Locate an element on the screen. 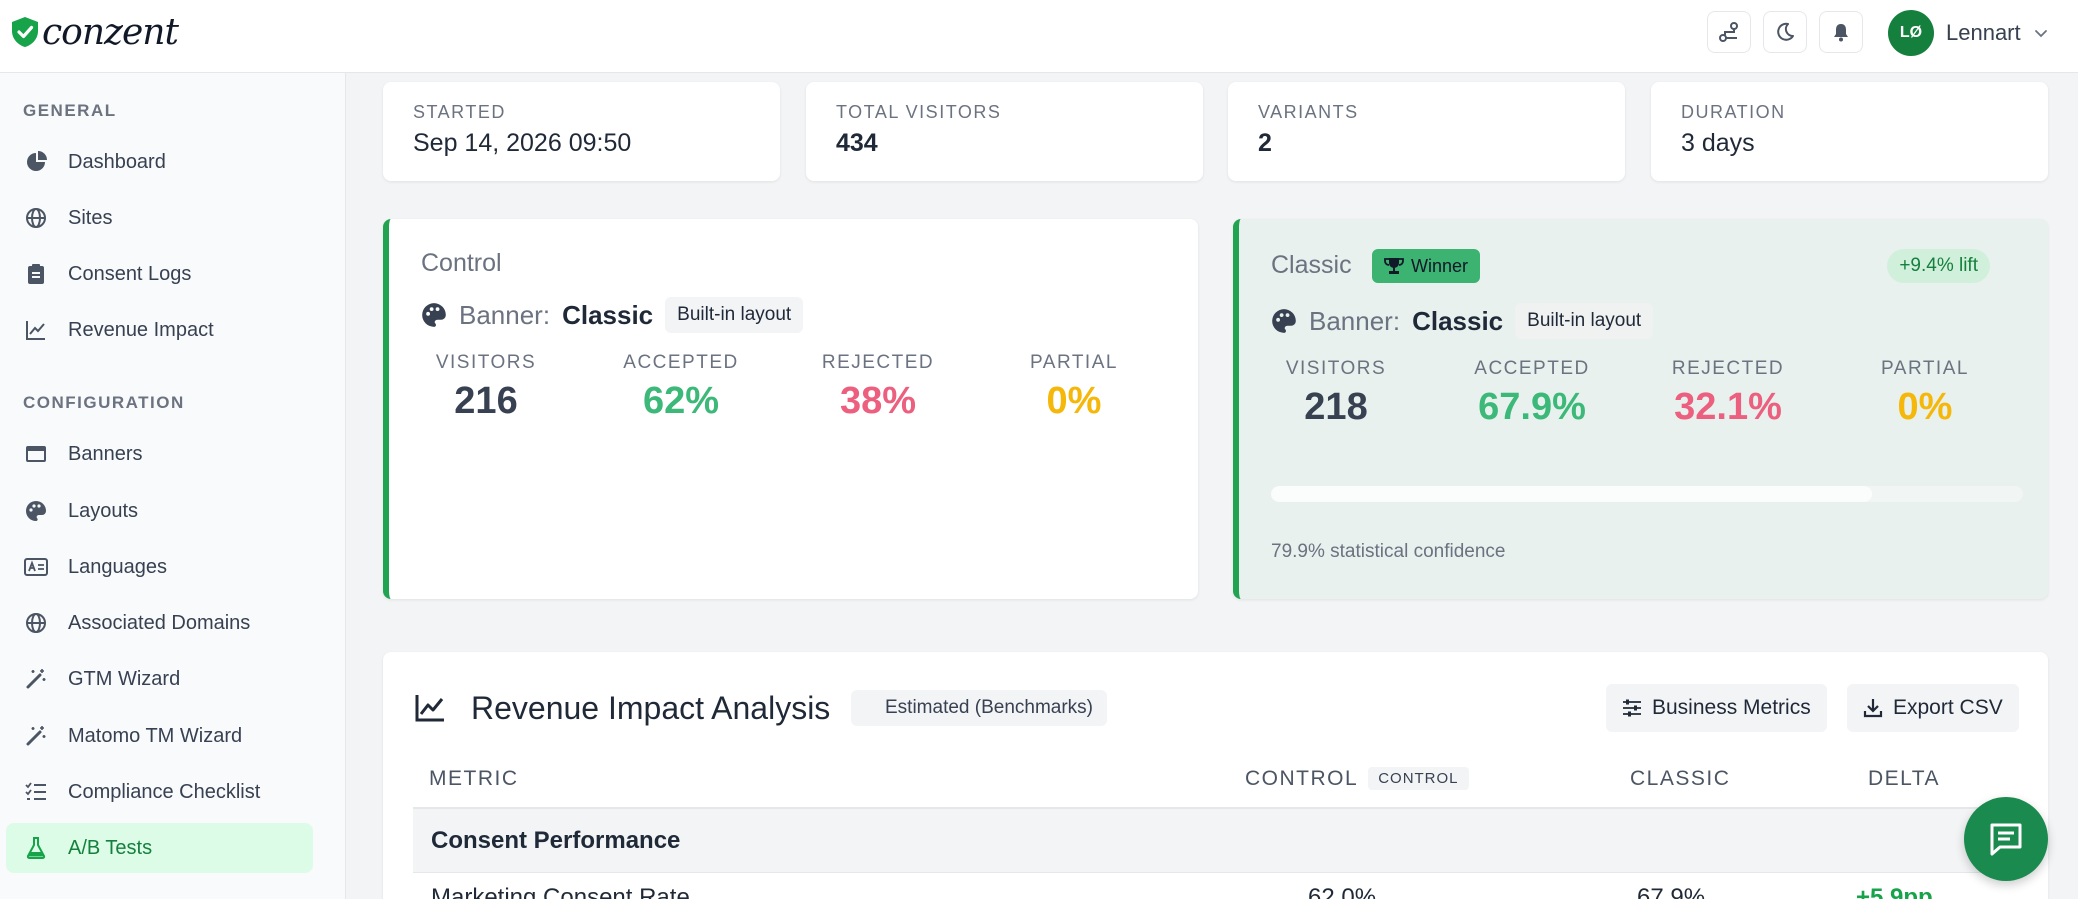 This screenshot has width=2078, height=899. sidebar-section-configuration: CONFIGURATION is located at coordinates (104, 402).